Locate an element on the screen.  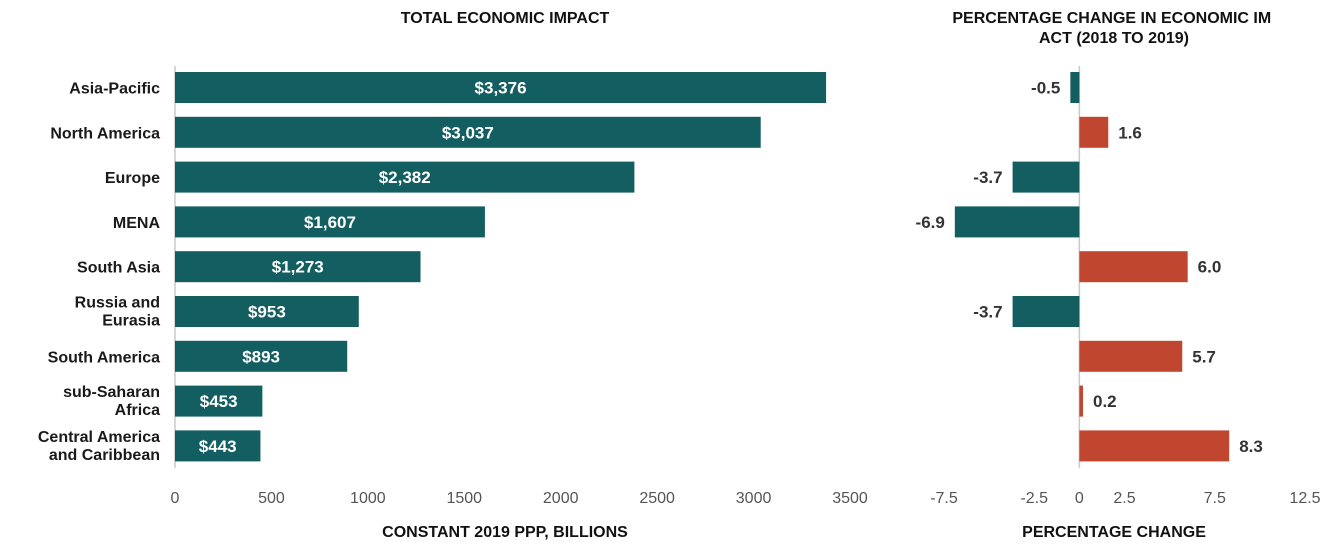
right-chart-data-label: 6.0 is located at coordinates (1210, 267).